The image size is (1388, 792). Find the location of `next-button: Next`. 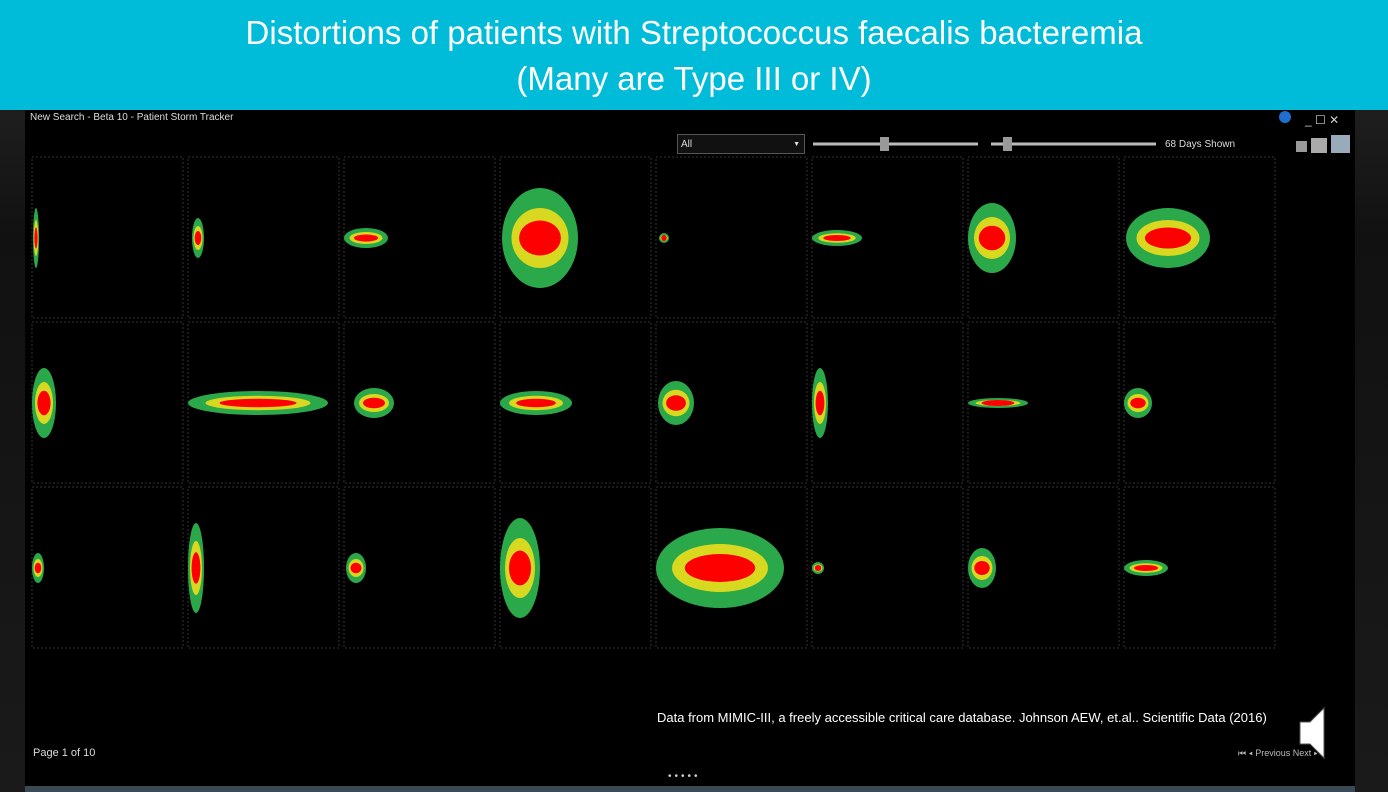

next-button: Next is located at coordinates (1302, 753).